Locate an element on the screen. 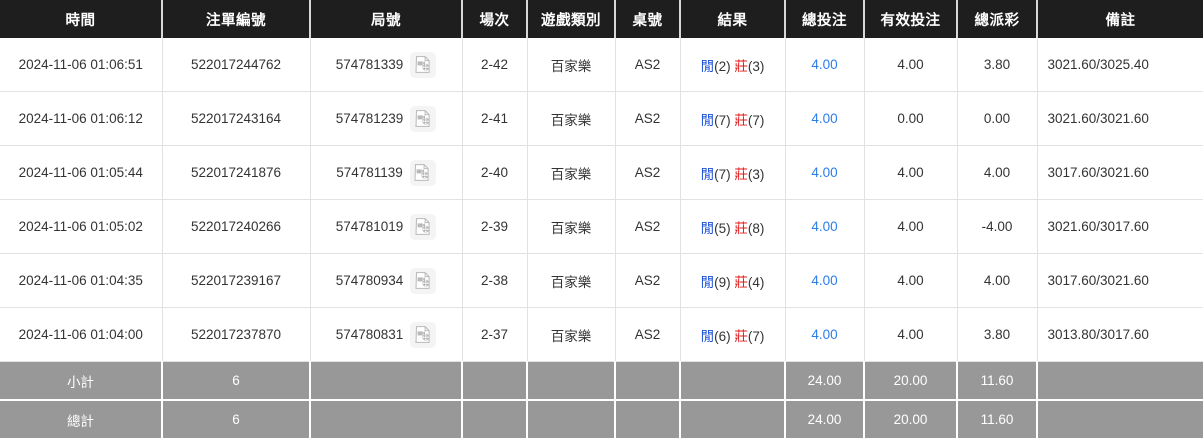 The height and width of the screenshot is (438, 1203). cell-round-no: 574780934 is located at coordinates (386, 281).